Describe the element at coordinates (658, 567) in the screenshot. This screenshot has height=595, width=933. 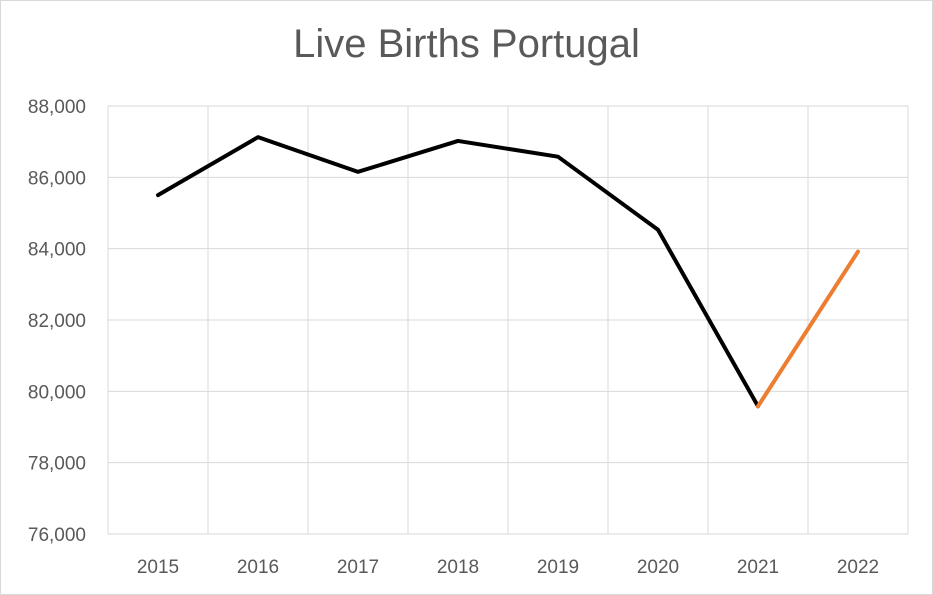
I see `x-tick-label: 2020` at that location.